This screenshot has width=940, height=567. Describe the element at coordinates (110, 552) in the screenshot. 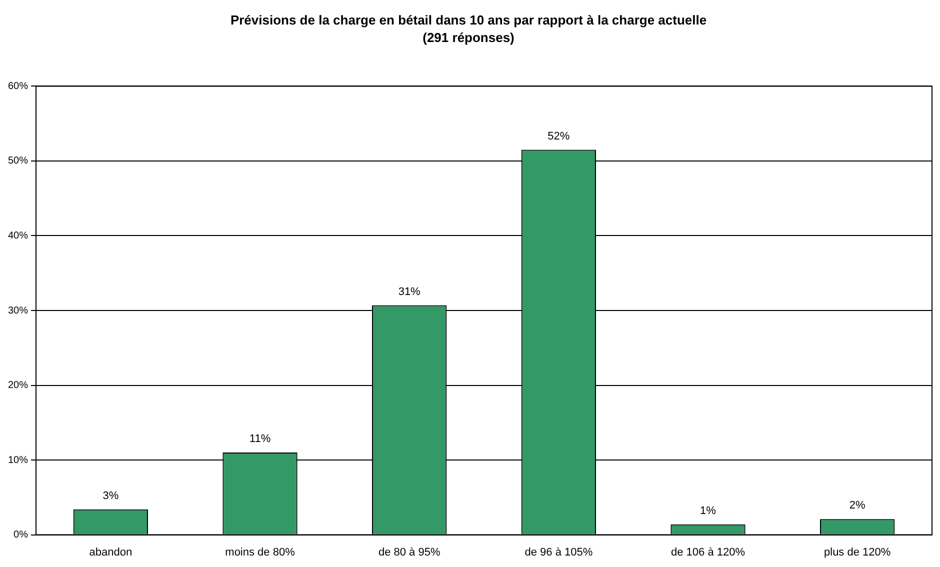

I see `x-tick-label: abandon` at that location.